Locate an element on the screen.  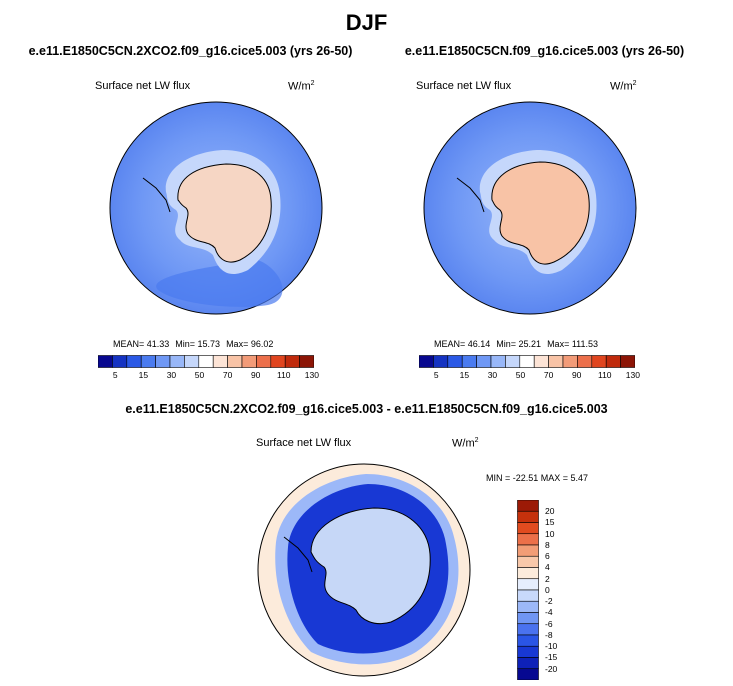
panel-3-tick: 4 is located at coordinates (547, 567).